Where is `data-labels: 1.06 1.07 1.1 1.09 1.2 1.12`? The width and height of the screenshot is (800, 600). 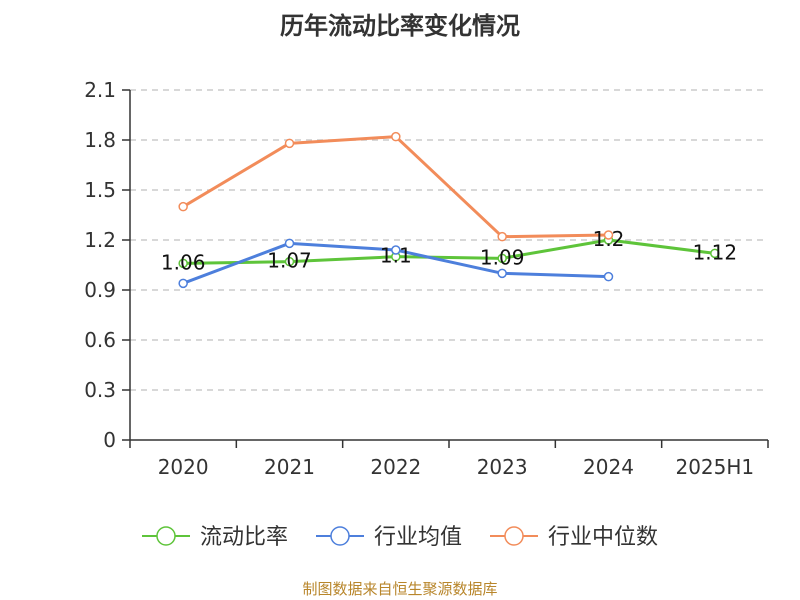
data-labels: 1.06 1.07 1.1 1.09 1.2 1.12 is located at coordinates (449, 250).